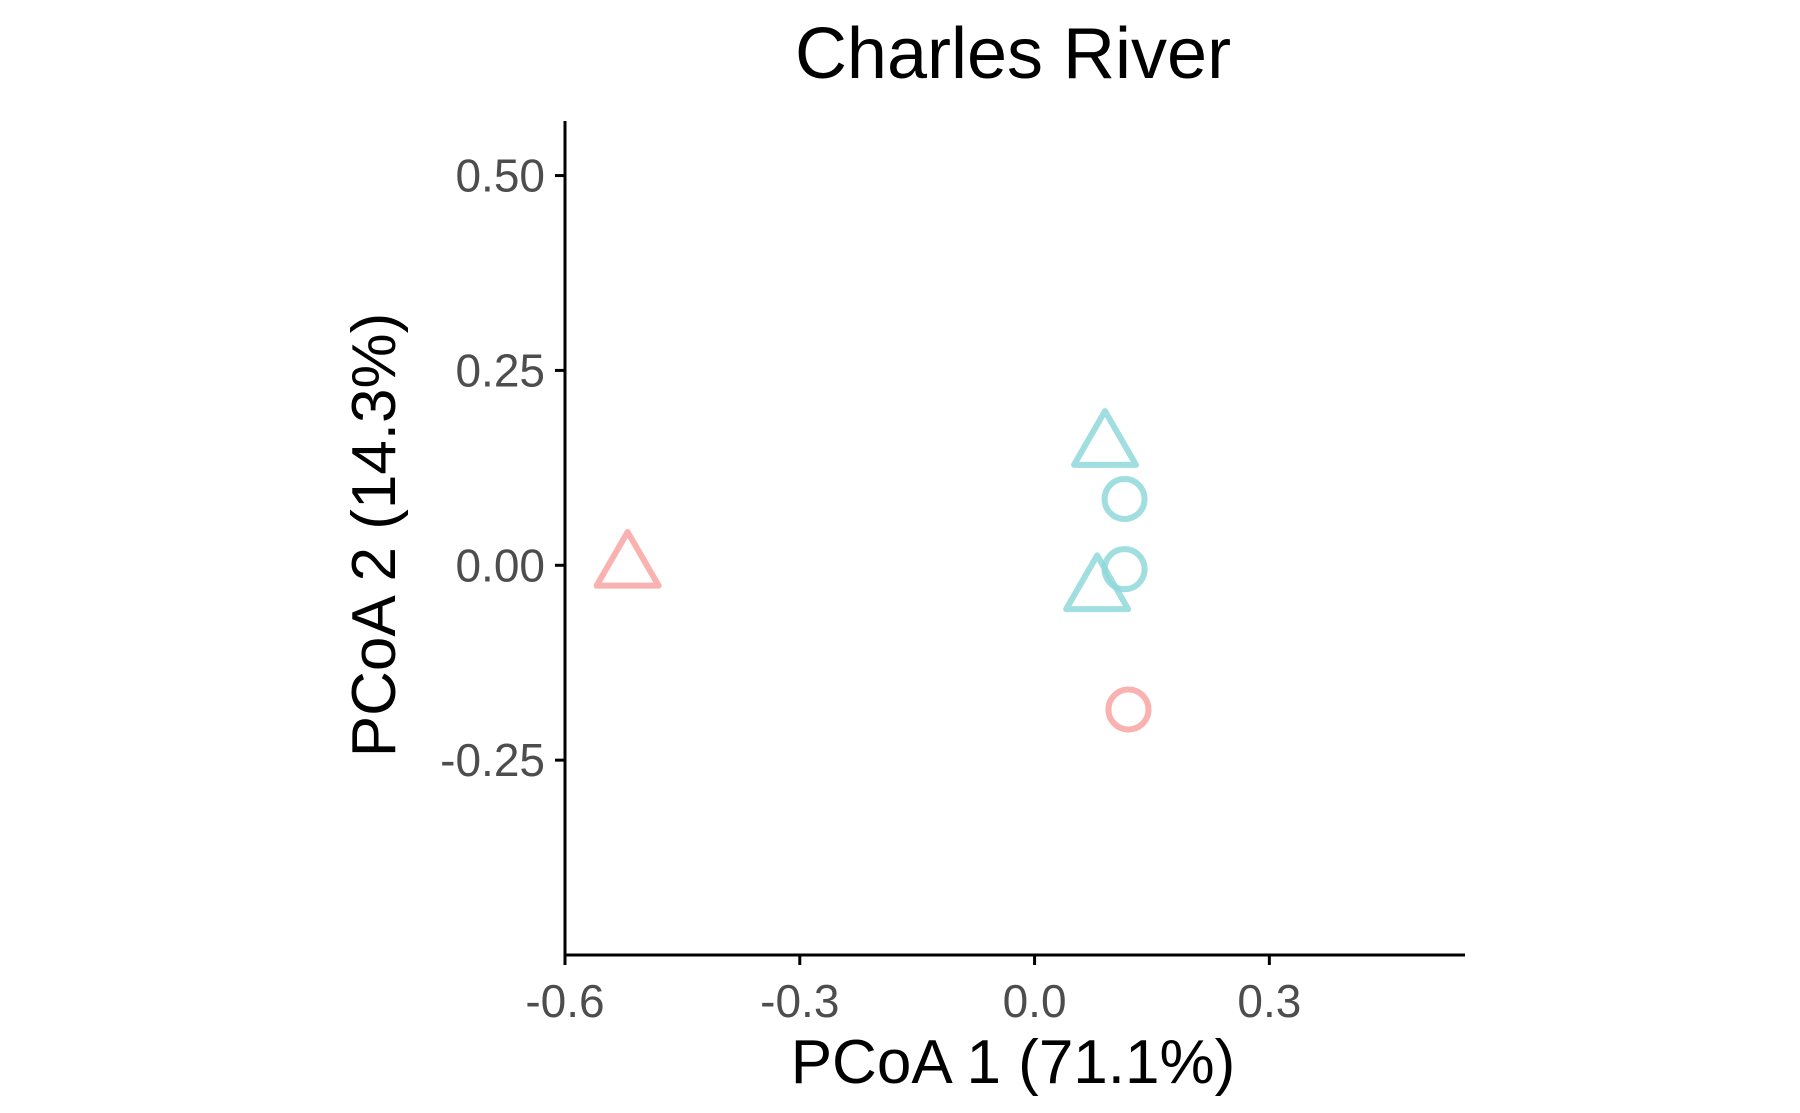  What do you see at coordinates (564, 1001) in the screenshot?
I see `x-tick-label: -0.6` at bounding box center [564, 1001].